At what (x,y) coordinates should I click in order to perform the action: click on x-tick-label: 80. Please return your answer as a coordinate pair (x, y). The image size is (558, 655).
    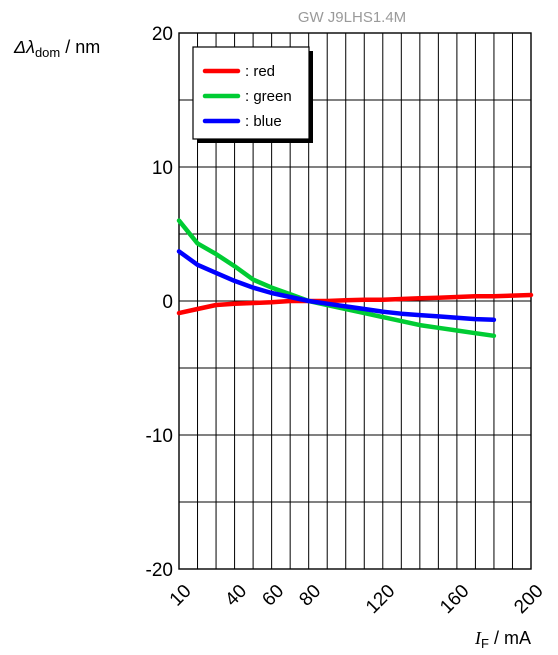
    Looking at the image, I should click on (310, 596).